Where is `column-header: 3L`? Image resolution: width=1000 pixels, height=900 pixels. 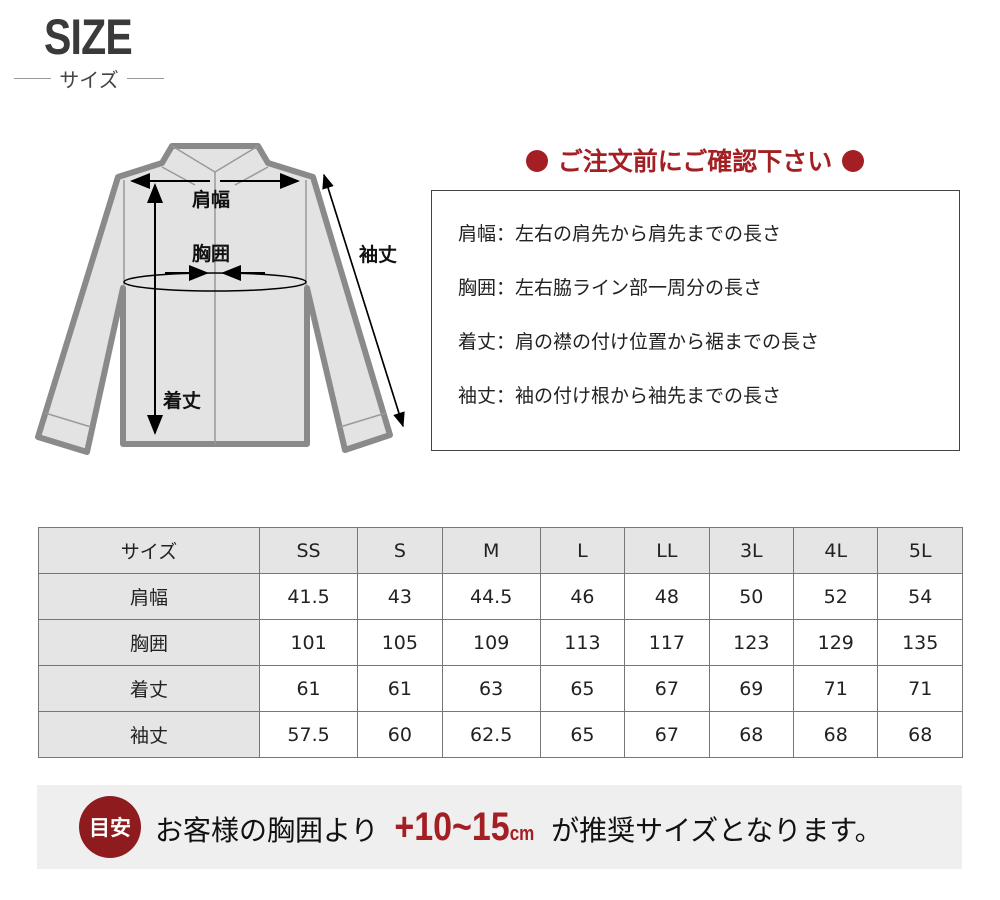 column-header: 3L is located at coordinates (751, 550).